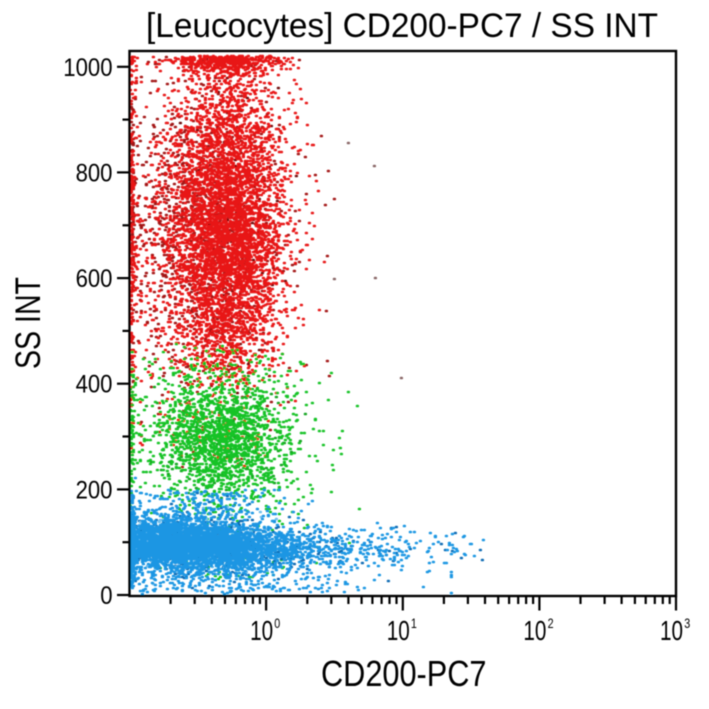 This screenshot has height=709, width=709. I want to click on svg-text: SS INT, so click(28, 323).